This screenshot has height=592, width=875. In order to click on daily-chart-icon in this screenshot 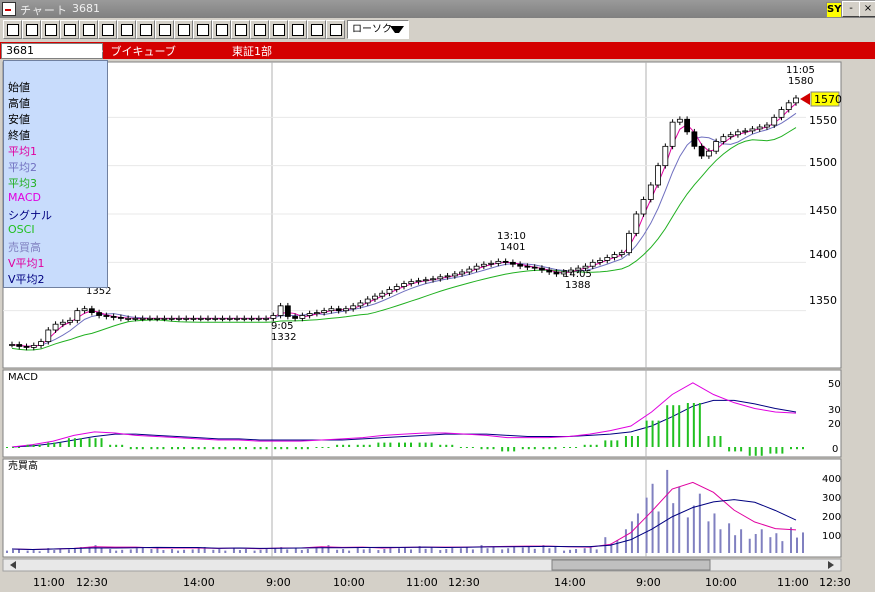, I will do `click(12, 29)`.